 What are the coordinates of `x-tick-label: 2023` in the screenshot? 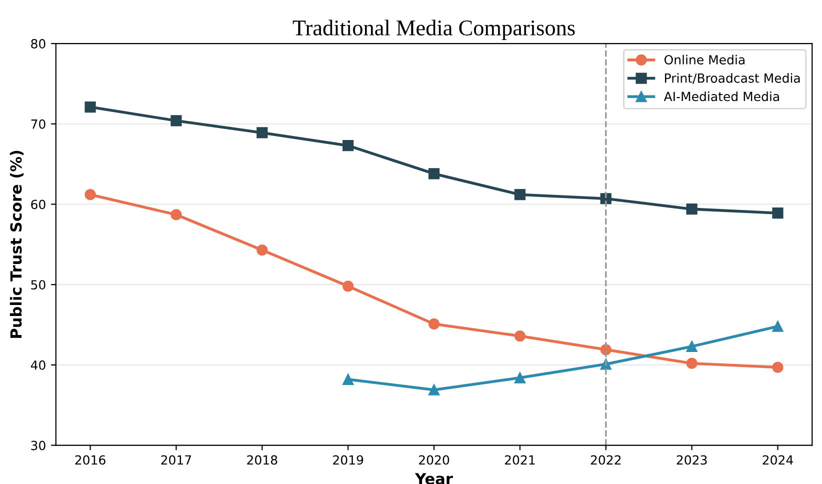 It's located at (691, 460).